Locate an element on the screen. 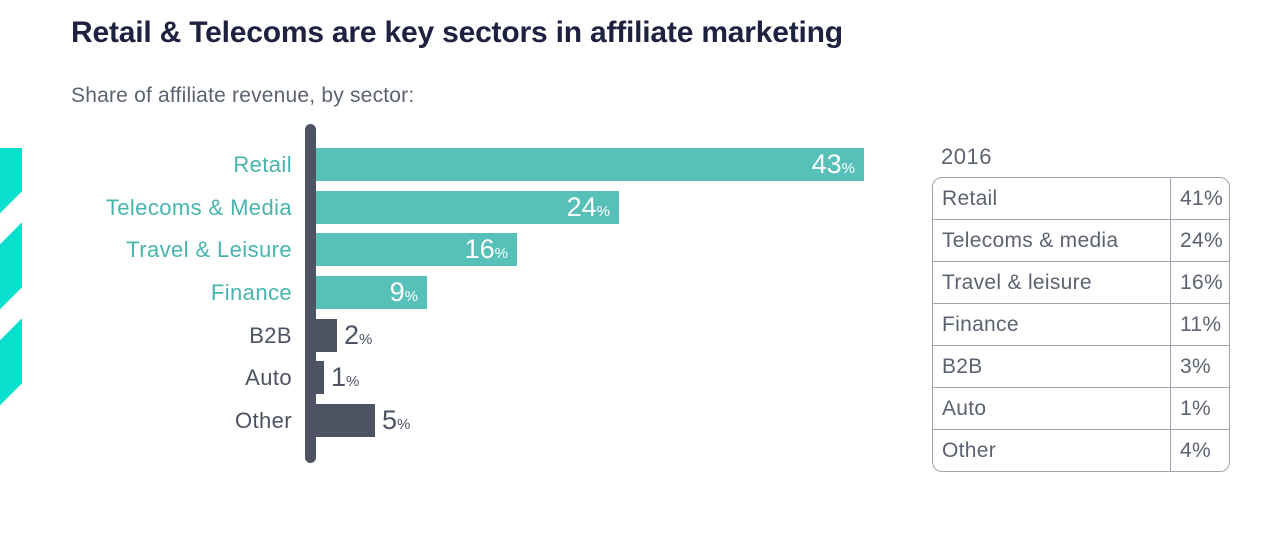  table-year-header: 2016 is located at coordinates (966, 156).